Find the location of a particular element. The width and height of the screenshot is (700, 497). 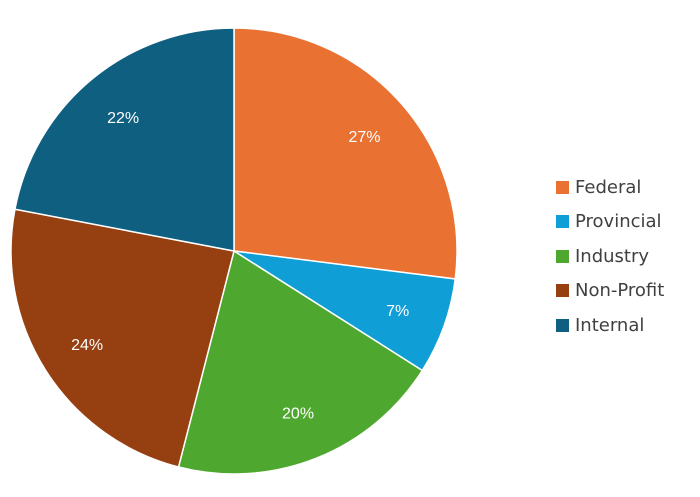

legend-label: Internal is located at coordinates (610, 325).